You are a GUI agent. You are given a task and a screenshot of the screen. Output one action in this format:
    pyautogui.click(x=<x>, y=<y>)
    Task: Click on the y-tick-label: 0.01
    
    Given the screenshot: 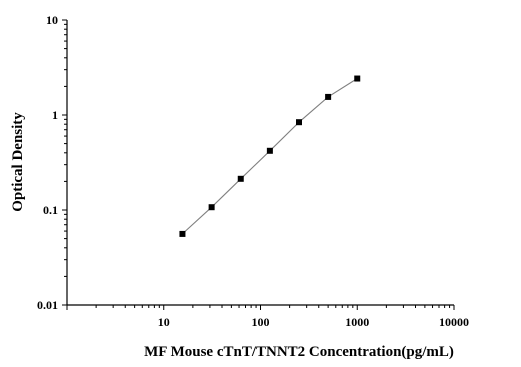 What is the action you would take?
    pyautogui.click(x=47, y=305)
    